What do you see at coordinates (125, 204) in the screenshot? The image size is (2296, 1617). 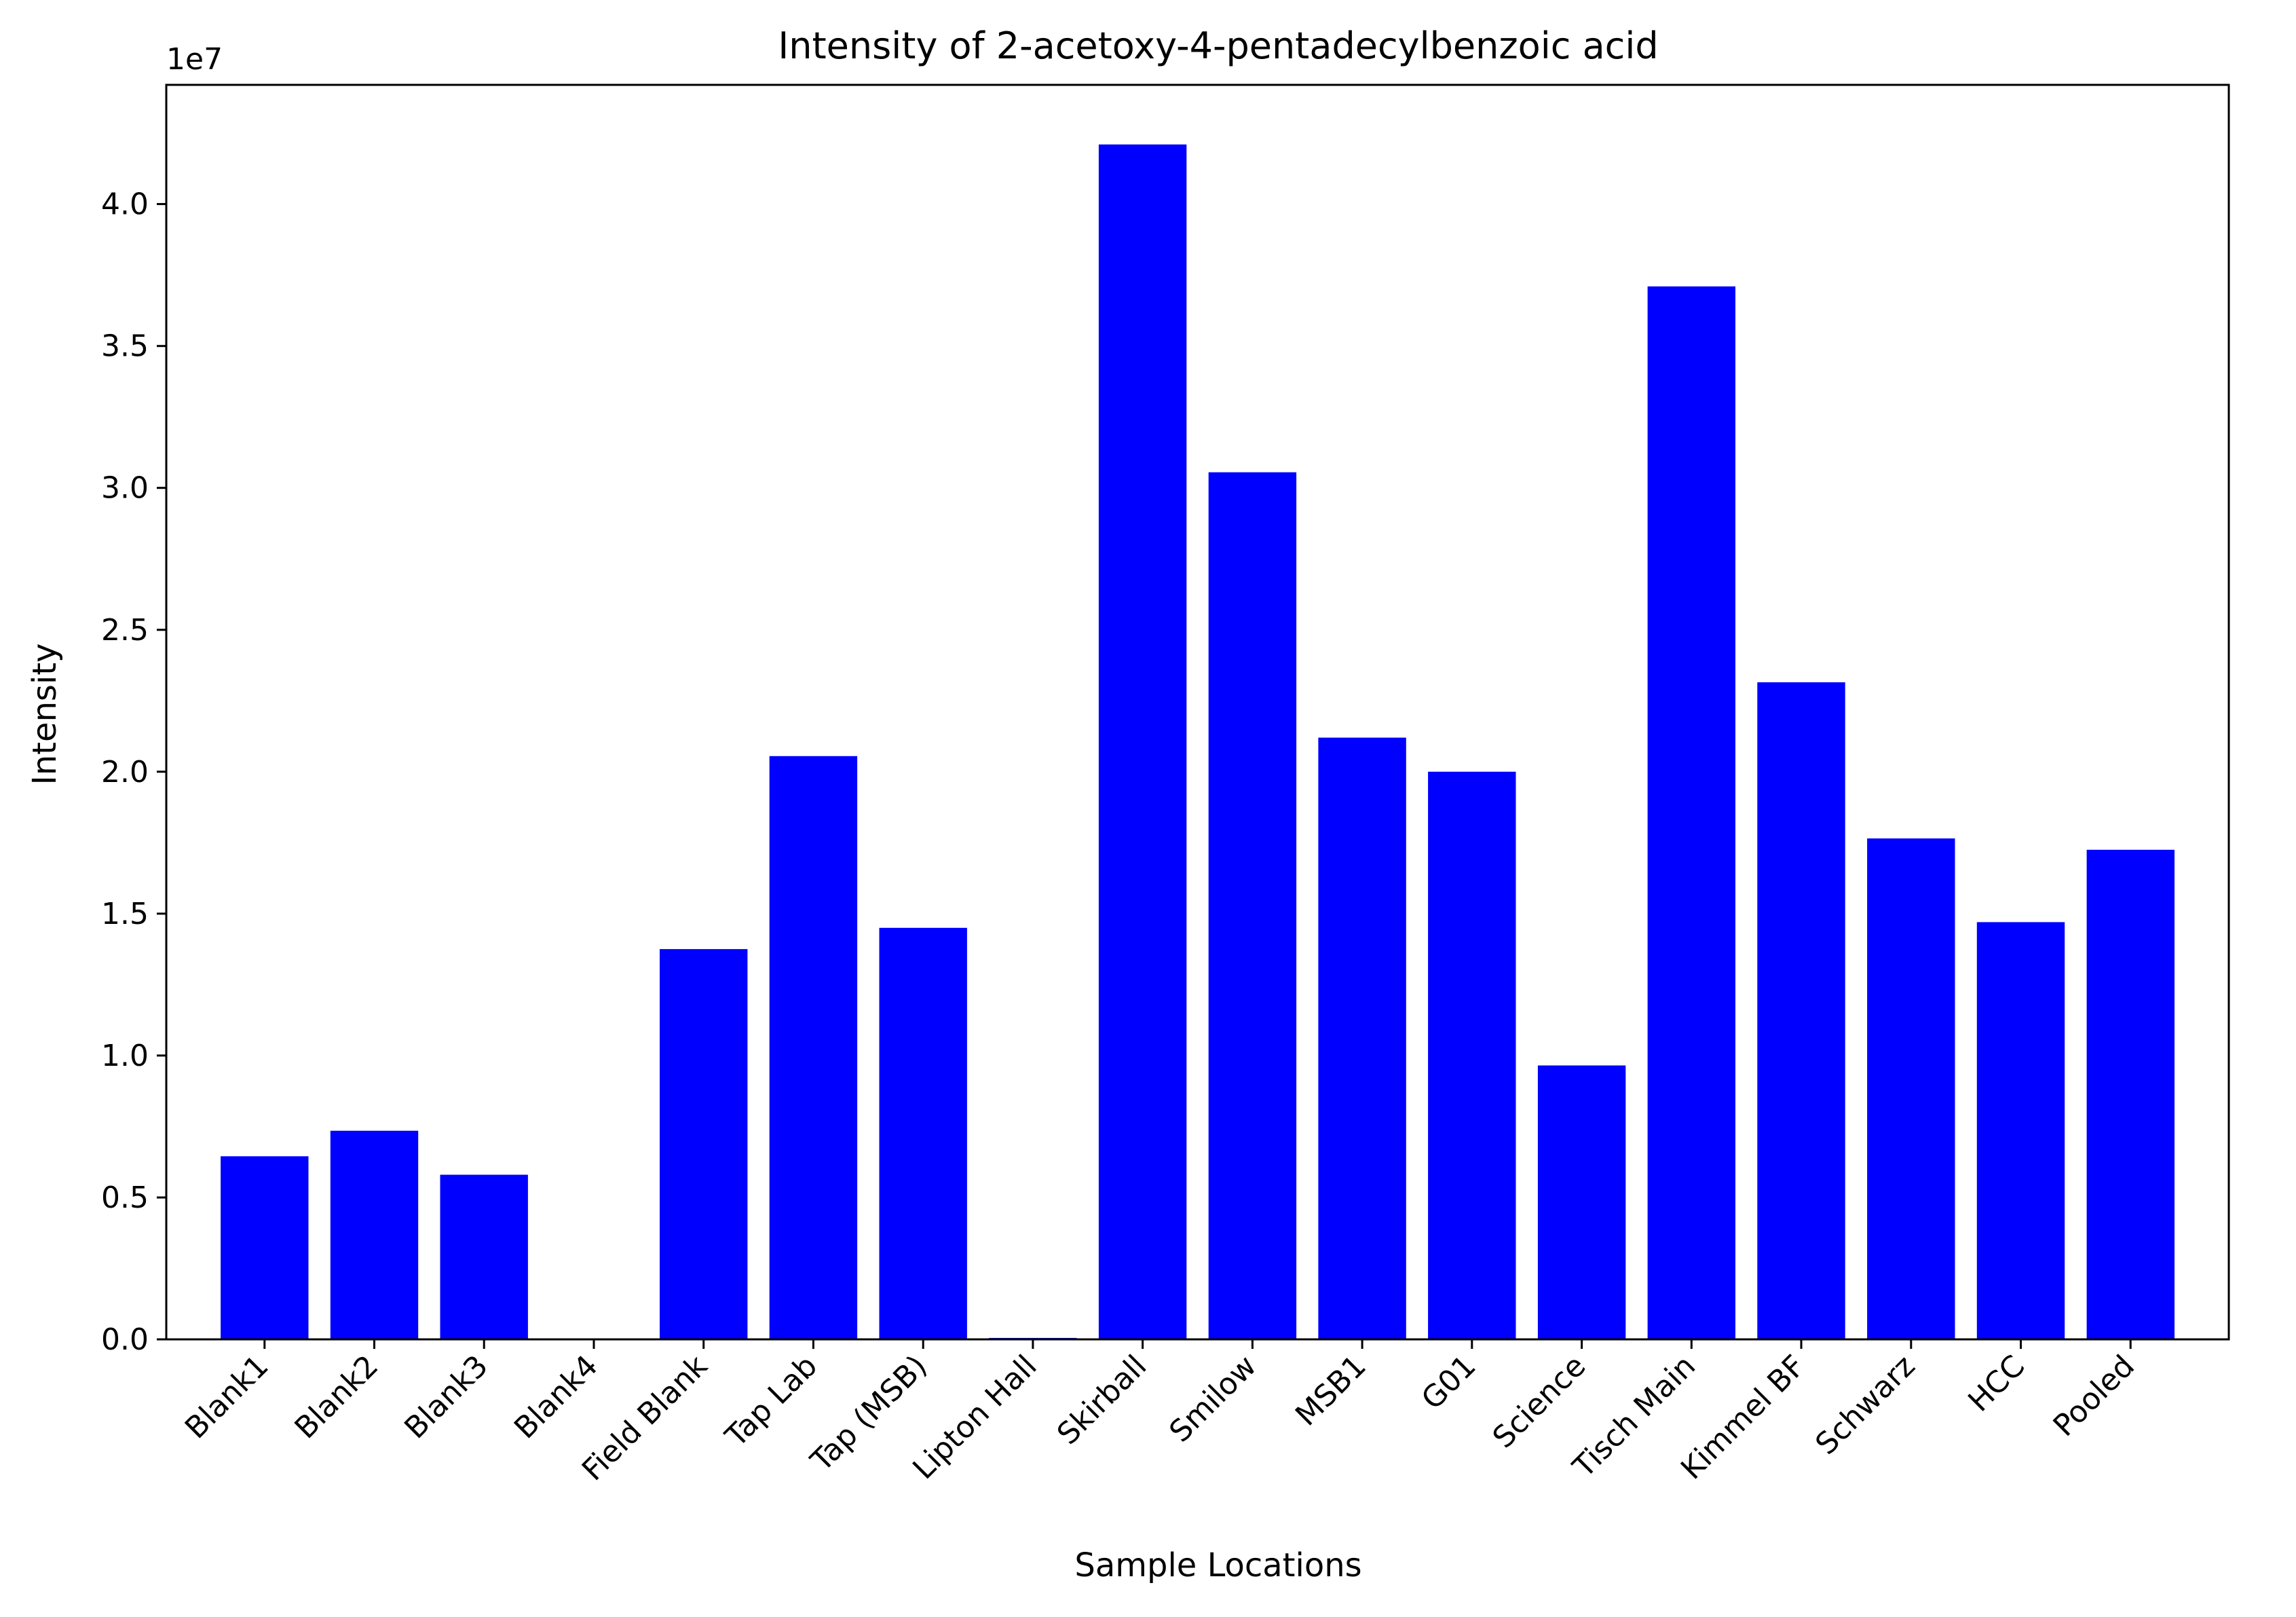 I see `y-tick-label: 4.0` at bounding box center [125, 204].